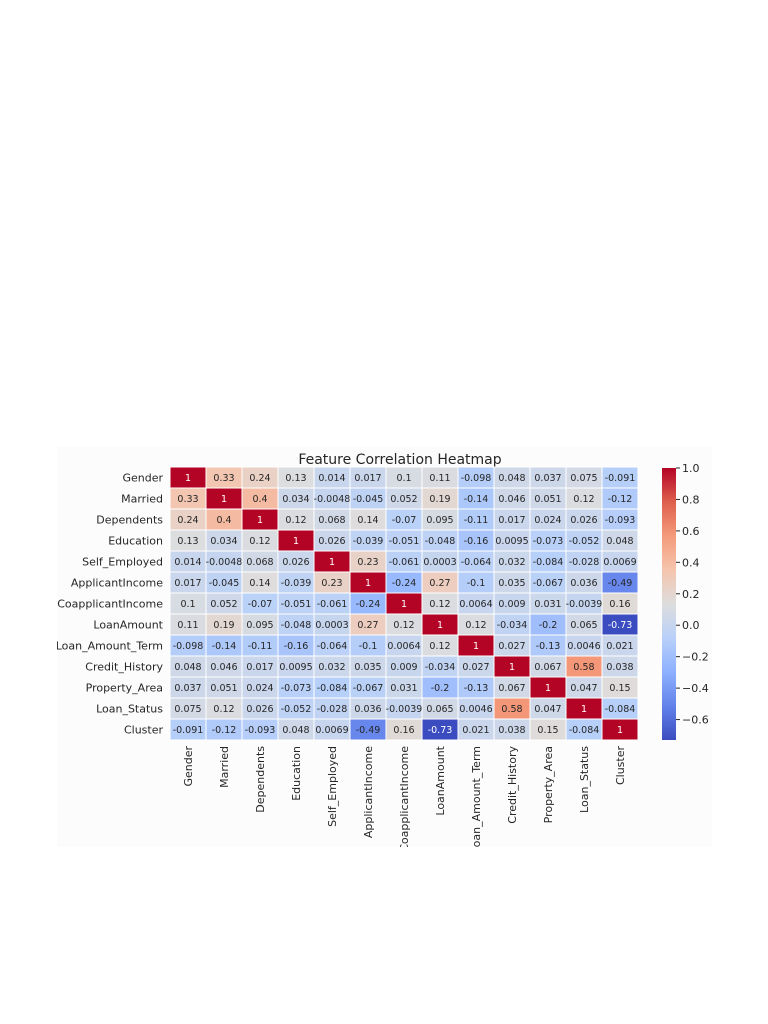  Describe the element at coordinates (476, 499) in the screenshot. I see `cell-value-label: -0.14` at that location.